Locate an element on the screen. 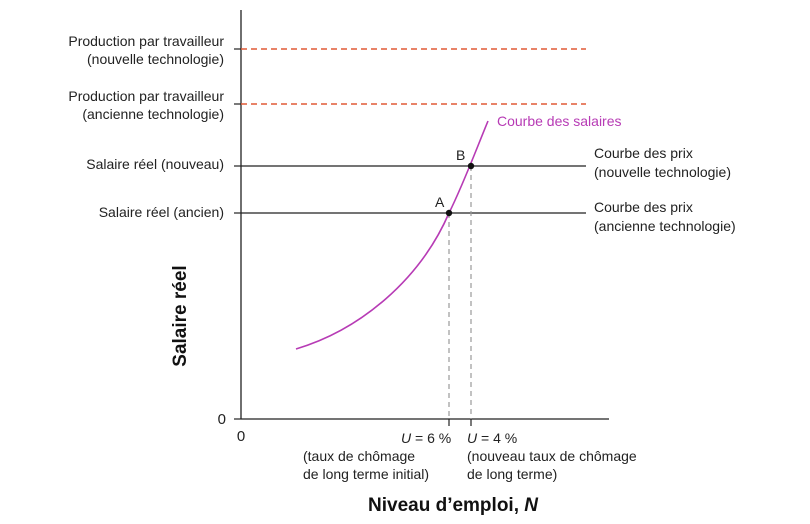  x-origin-label: 0 is located at coordinates (241, 436).